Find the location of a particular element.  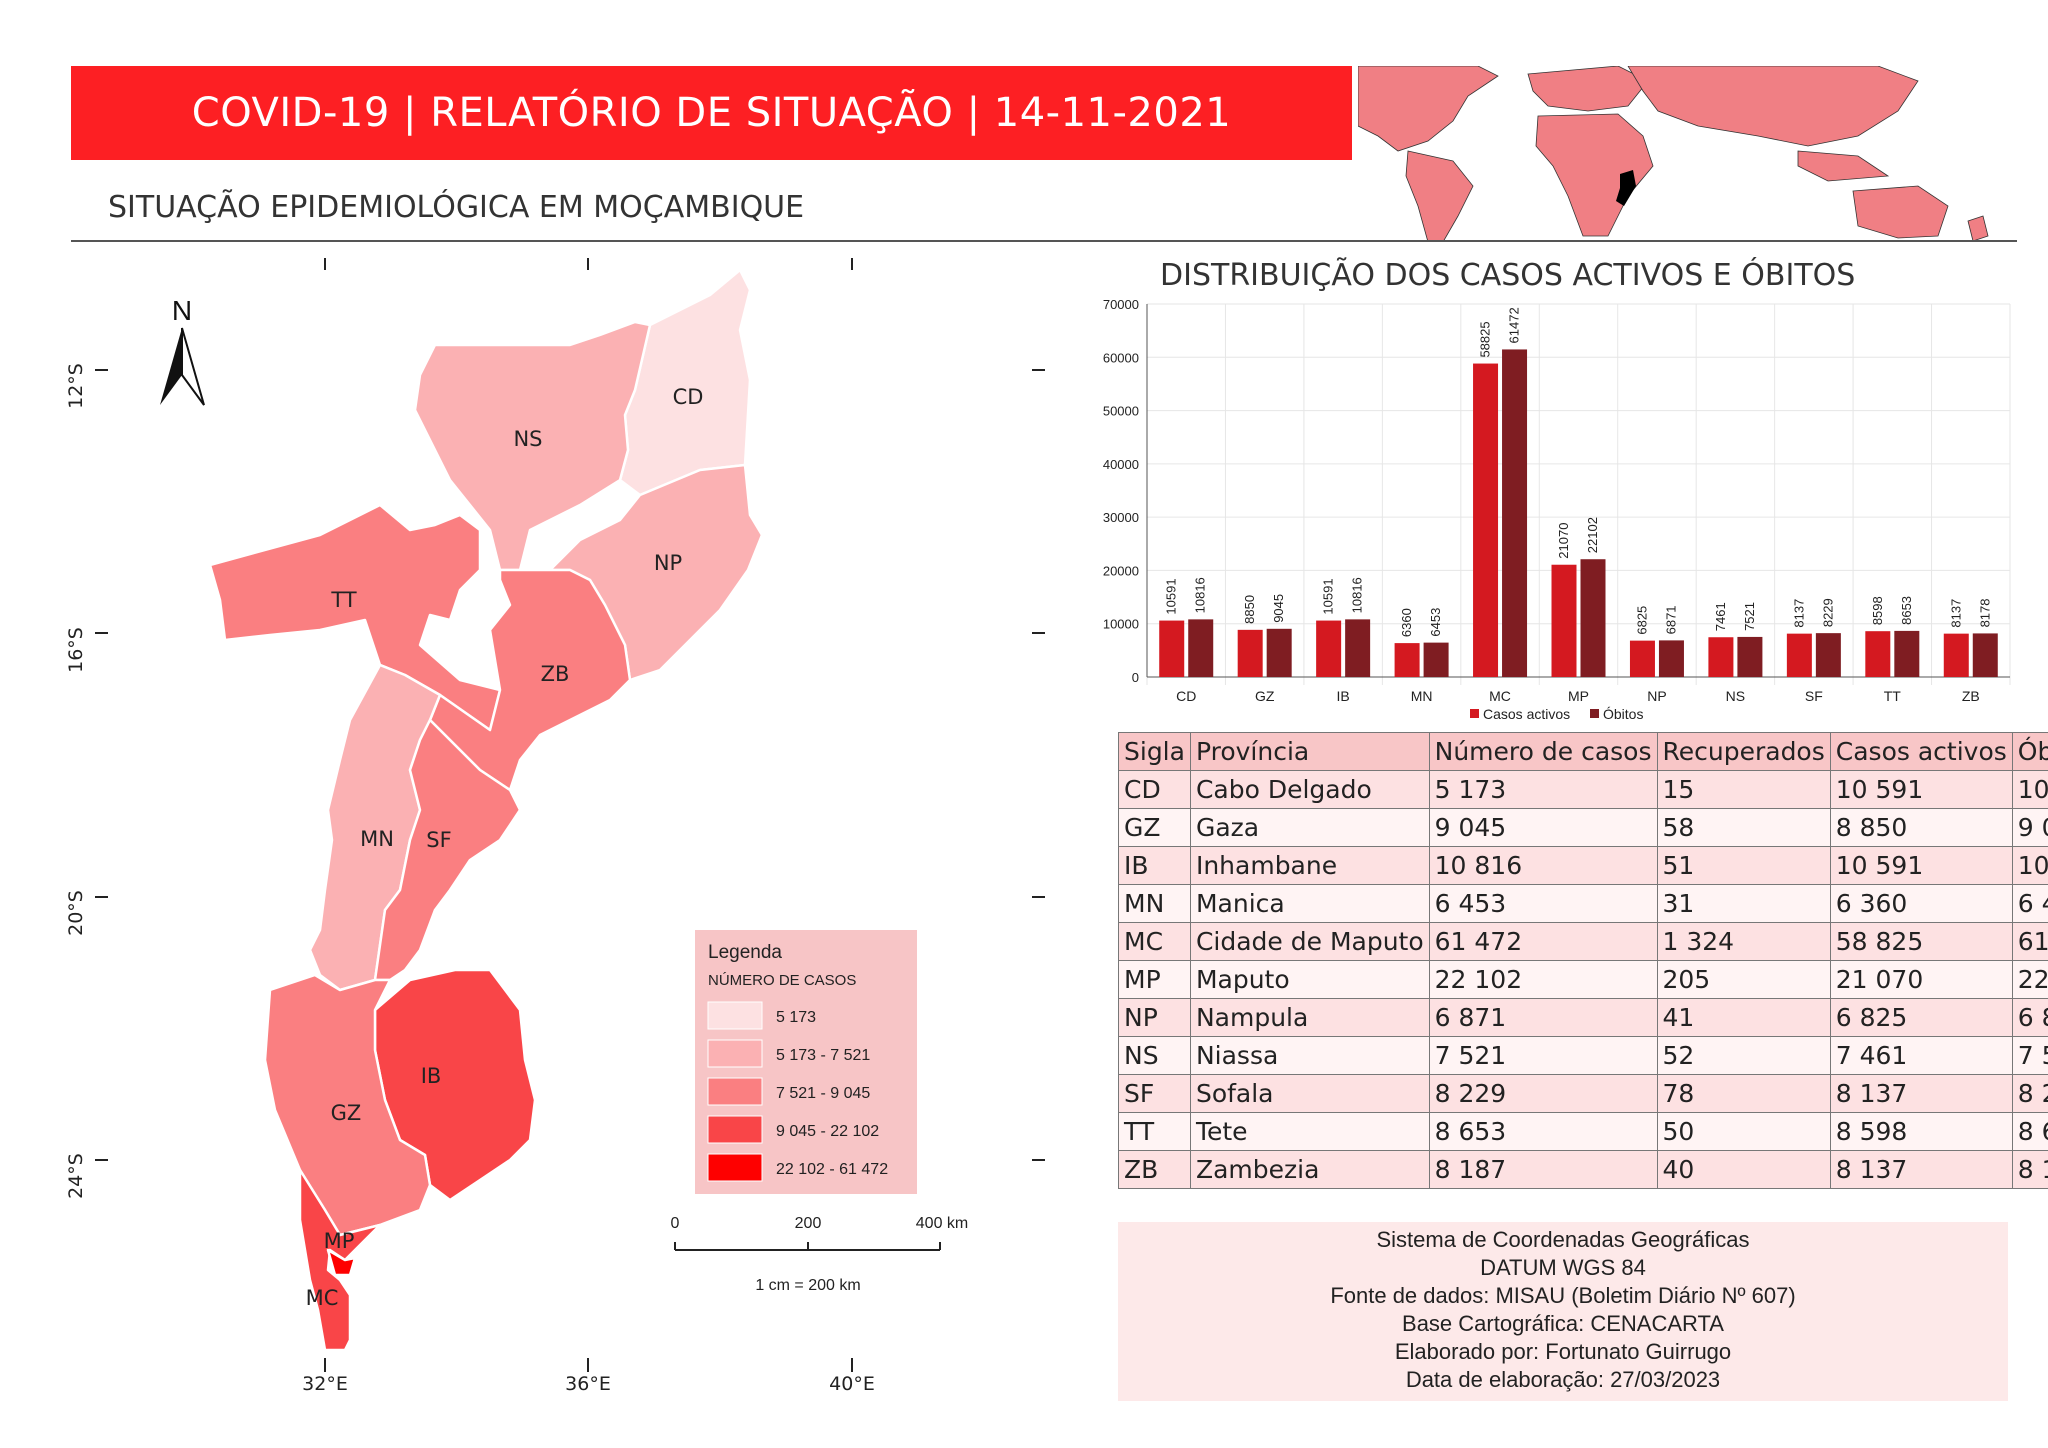

table-cell: 205 is located at coordinates (1743, 979).